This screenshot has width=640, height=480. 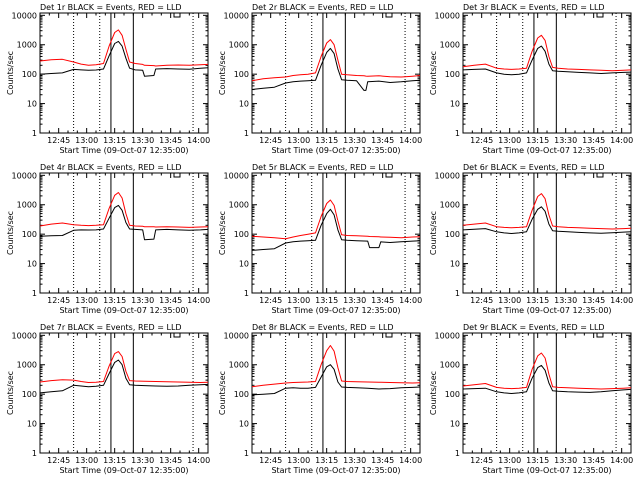 I want to click on panel-title: Det 6r BLACK = Events, RED = LLD, so click(x=534, y=167).